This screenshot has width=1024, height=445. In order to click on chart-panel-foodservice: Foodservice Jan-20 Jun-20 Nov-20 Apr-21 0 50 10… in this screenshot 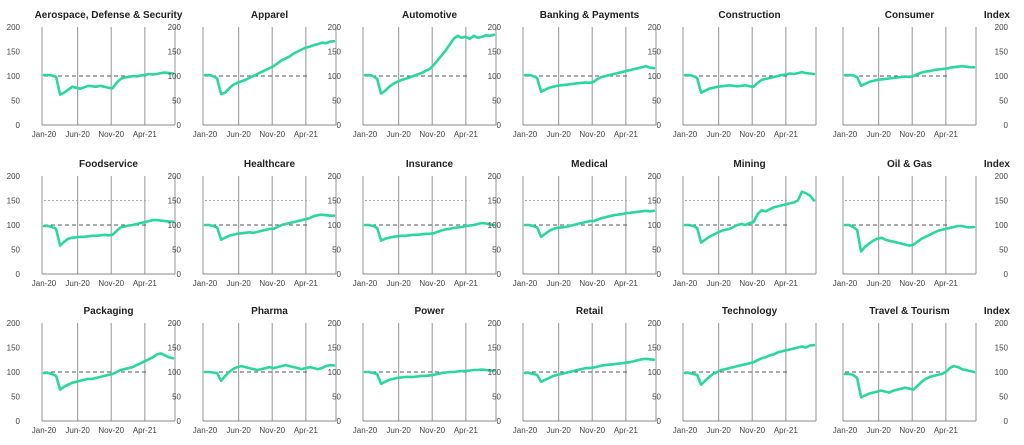, I will do `click(91, 223)`.